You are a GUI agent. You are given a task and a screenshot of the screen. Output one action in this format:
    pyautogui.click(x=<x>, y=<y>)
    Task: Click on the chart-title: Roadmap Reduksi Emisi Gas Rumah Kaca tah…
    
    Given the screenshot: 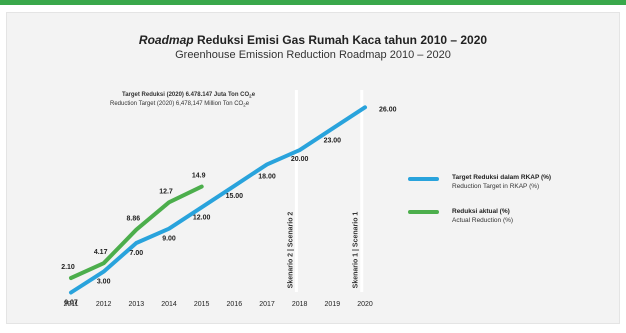 What is the action you would take?
    pyautogui.click(x=313, y=40)
    